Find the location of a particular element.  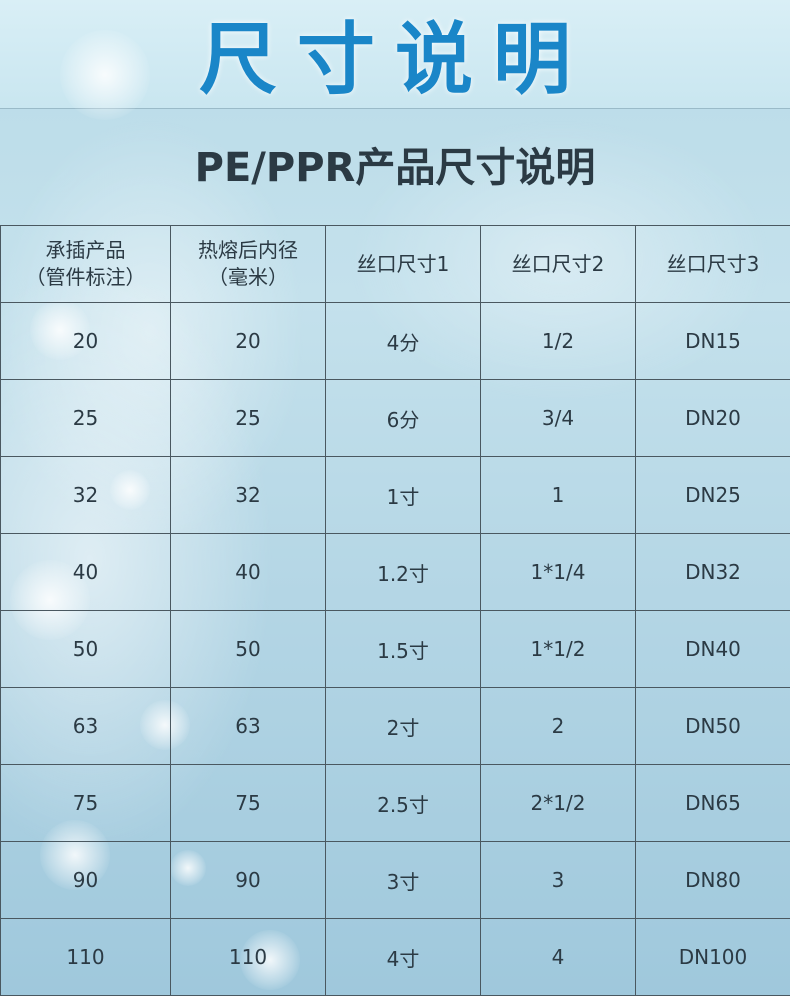

table-row: 110 110 4寸 4 DN100 is located at coordinates (395, 957).